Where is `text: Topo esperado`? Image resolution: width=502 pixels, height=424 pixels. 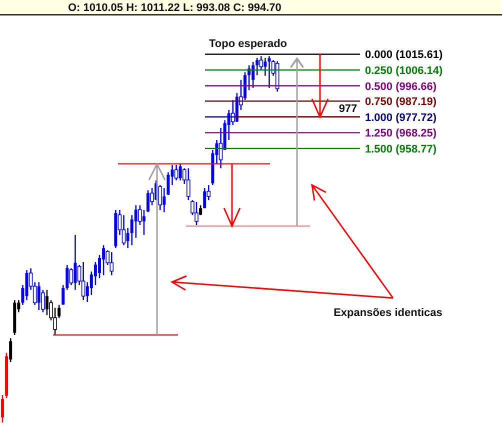
text: Topo esperado is located at coordinates (248, 44).